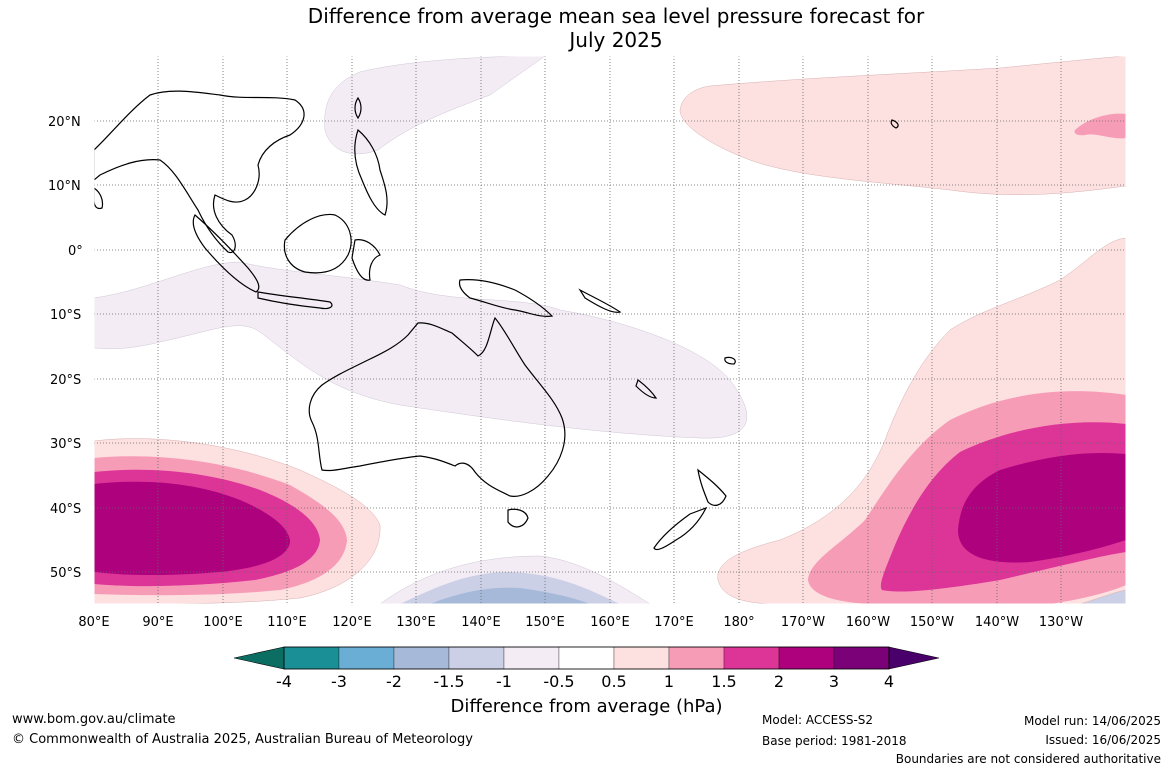 The width and height of the screenshot is (1173, 770). What do you see at coordinates (65, 348) in the screenshot?
I see `latitude-labels: 20°N 10°N 0° 10°S 20°S 30°S 40°S 50°S` at bounding box center [65, 348].